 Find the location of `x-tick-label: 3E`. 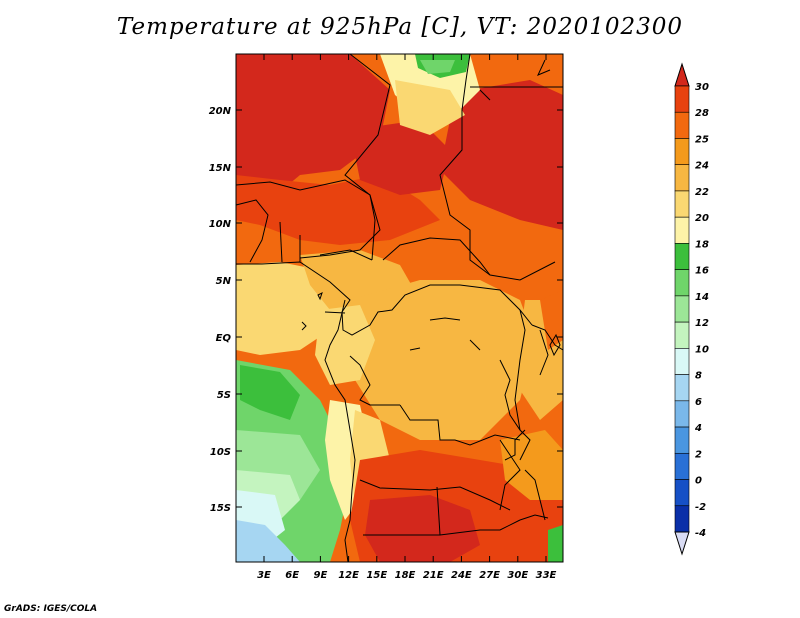

x-tick-label: 3E is located at coordinates (264, 575).